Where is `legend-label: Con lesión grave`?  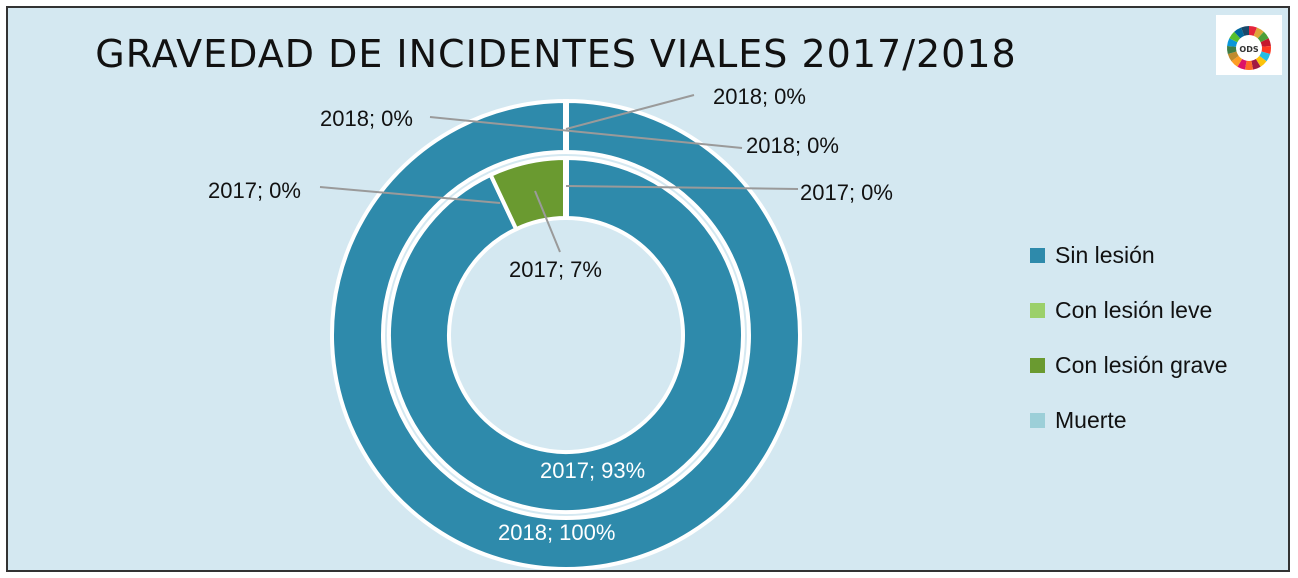
legend-label: Con lesión grave is located at coordinates (1141, 365).